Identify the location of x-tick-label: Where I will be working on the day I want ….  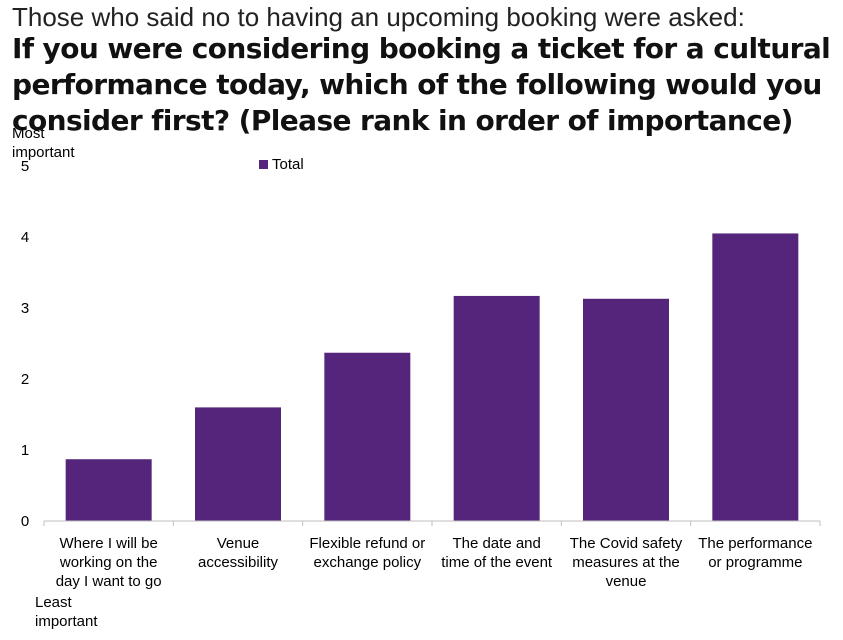
(109, 562).